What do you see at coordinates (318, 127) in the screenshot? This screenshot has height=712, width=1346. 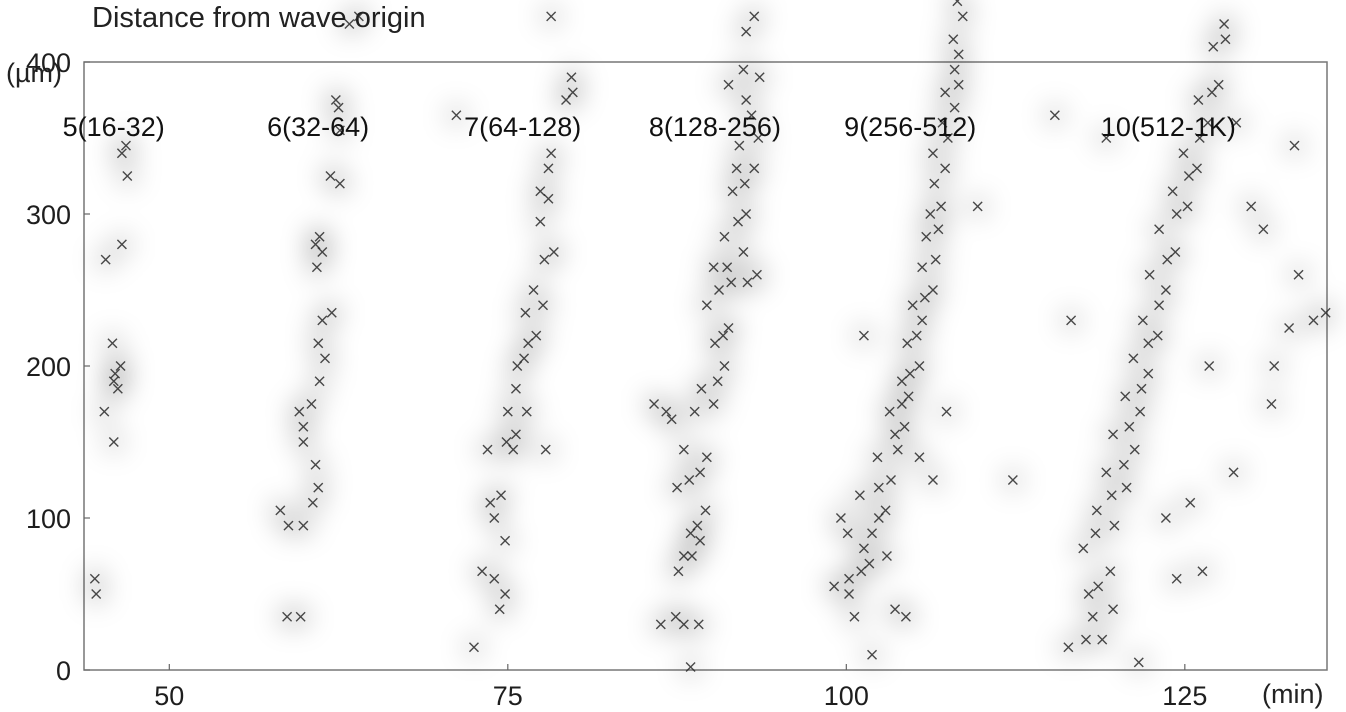 I see `group-label: 6(32-64)` at bounding box center [318, 127].